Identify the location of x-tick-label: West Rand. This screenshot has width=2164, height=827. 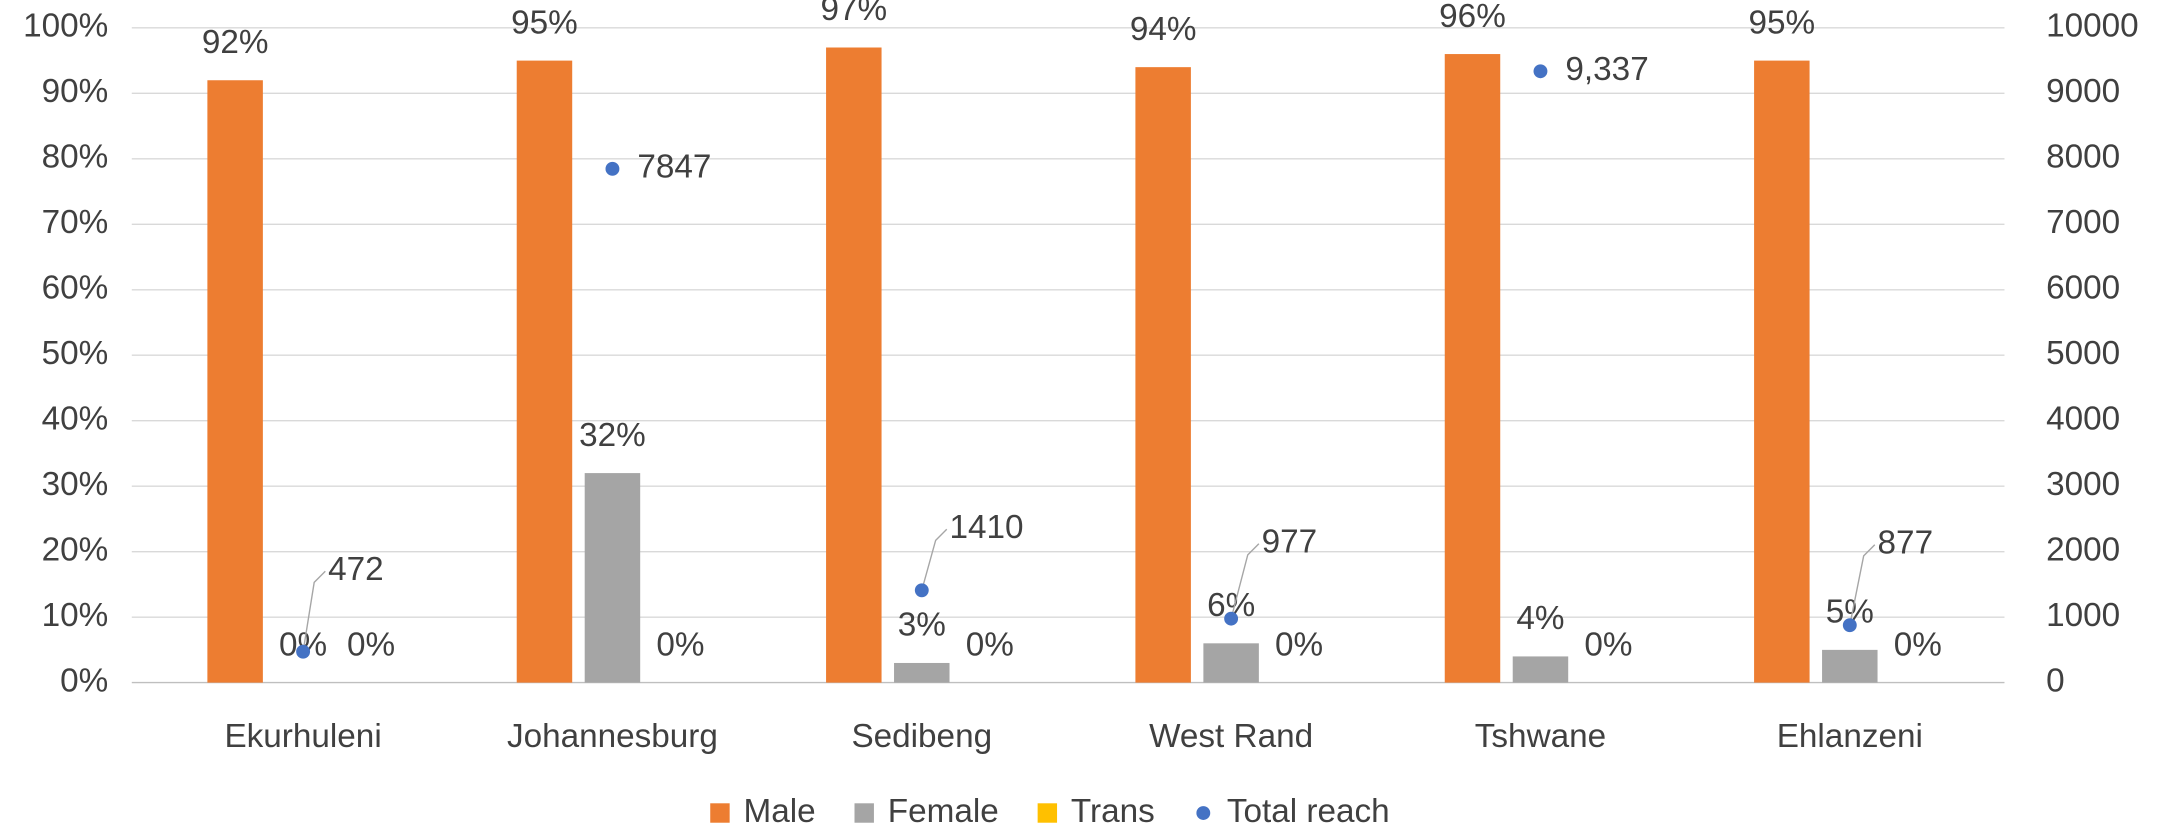
(1231, 736).